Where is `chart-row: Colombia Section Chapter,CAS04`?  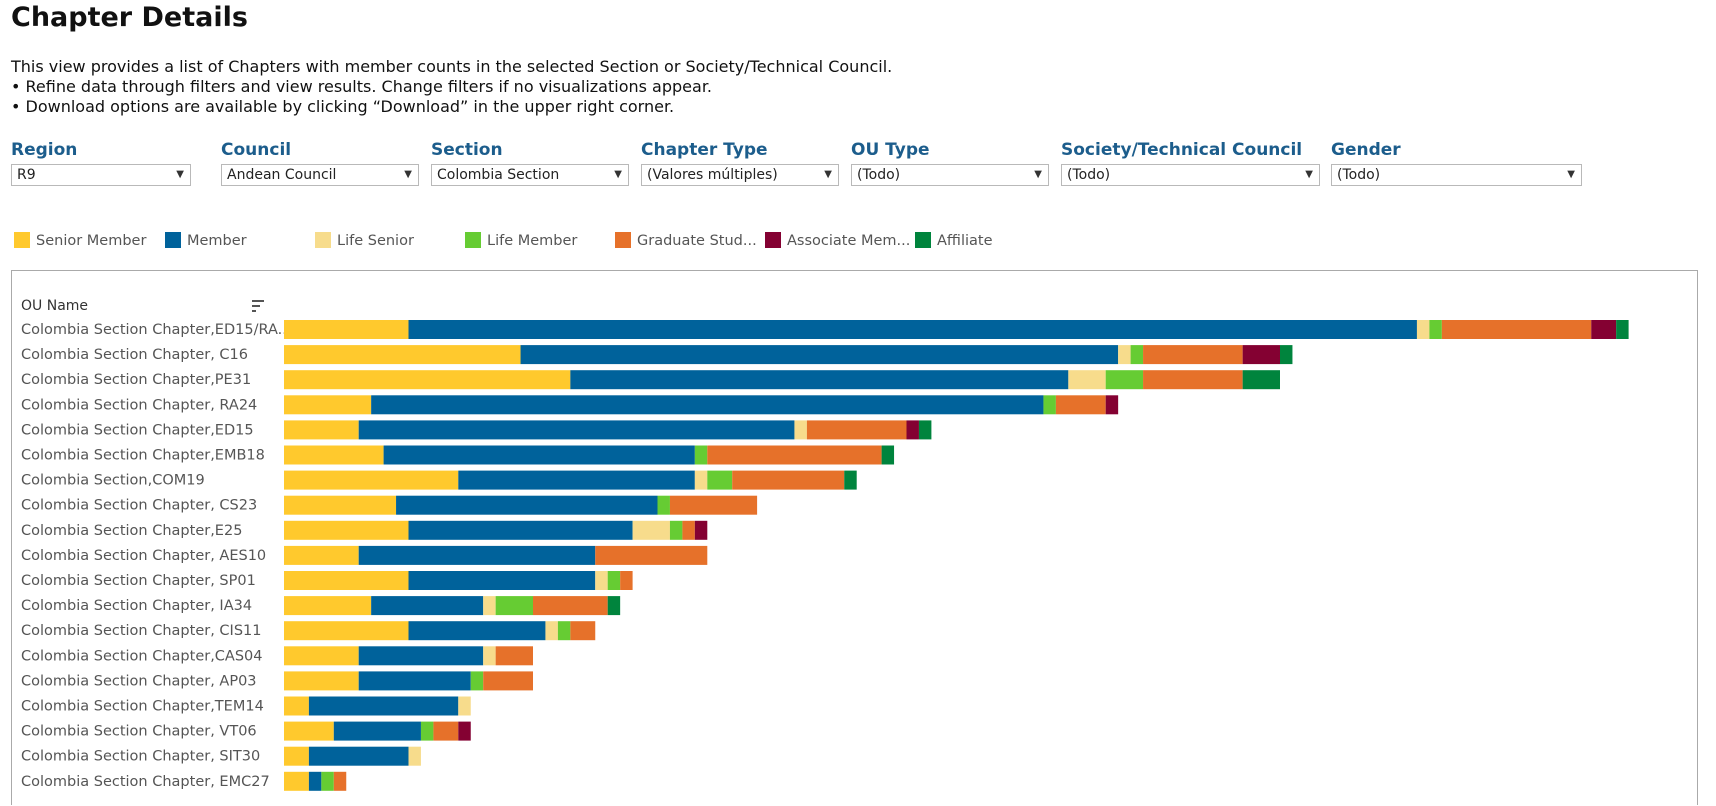
chart-row: Colombia Section Chapter,CAS04 is located at coordinates (277, 656).